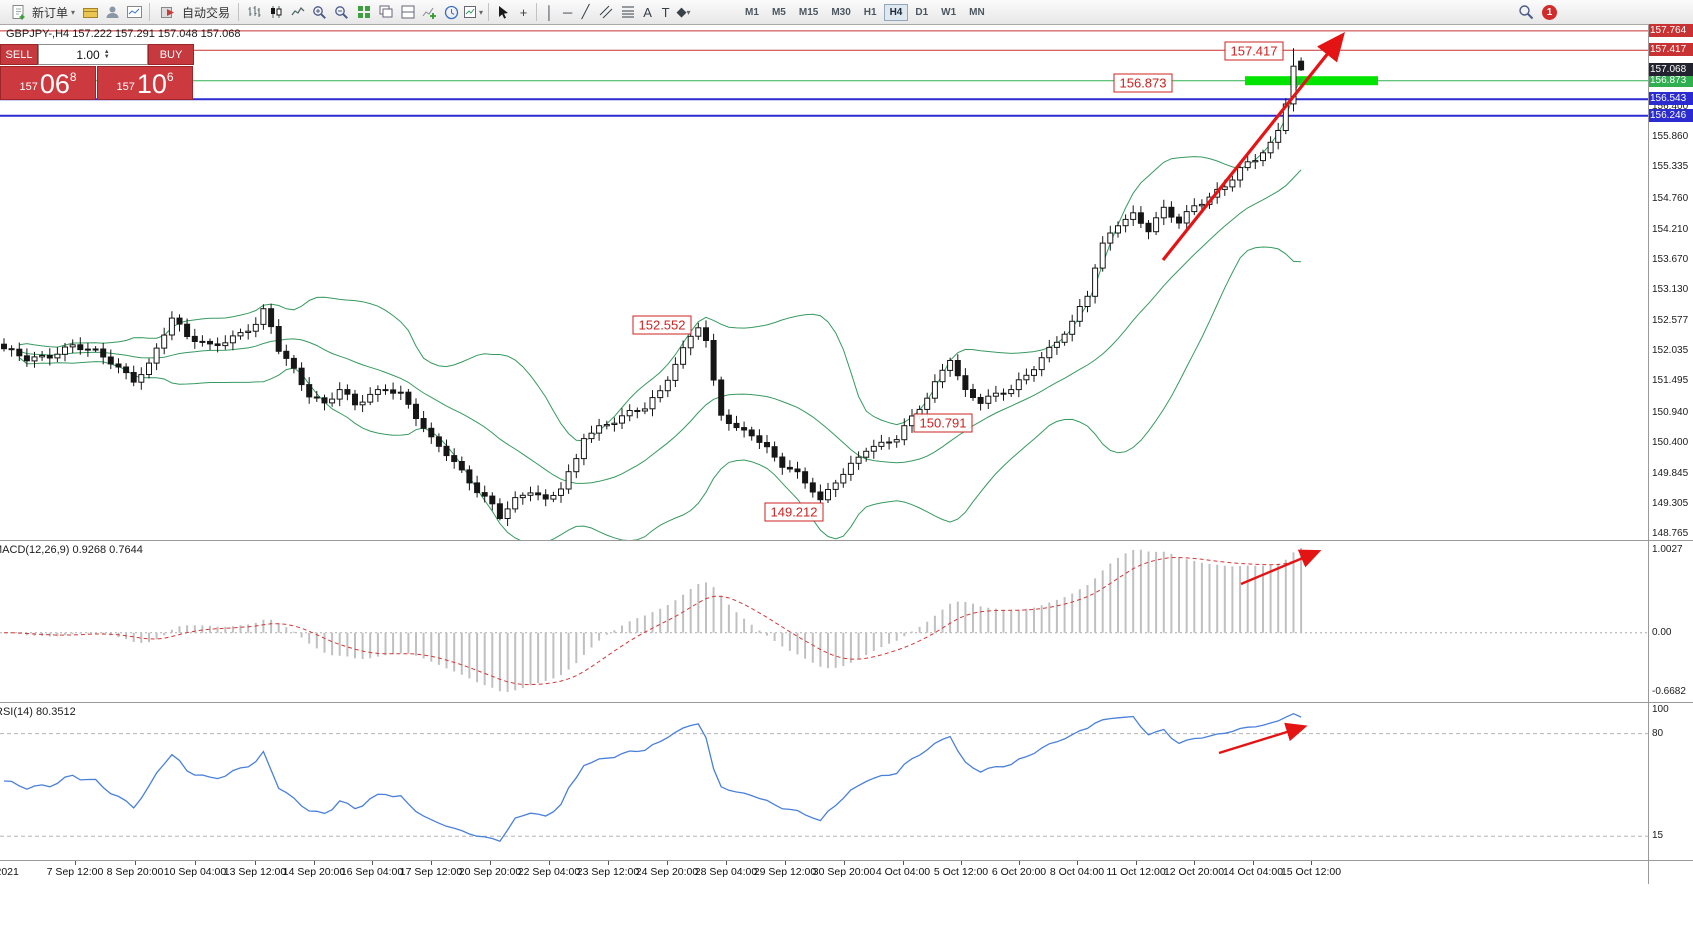 This screenshot has width=1693, height=950. I want to click on sell-price-button: 157 06 8, so click(48, 83).